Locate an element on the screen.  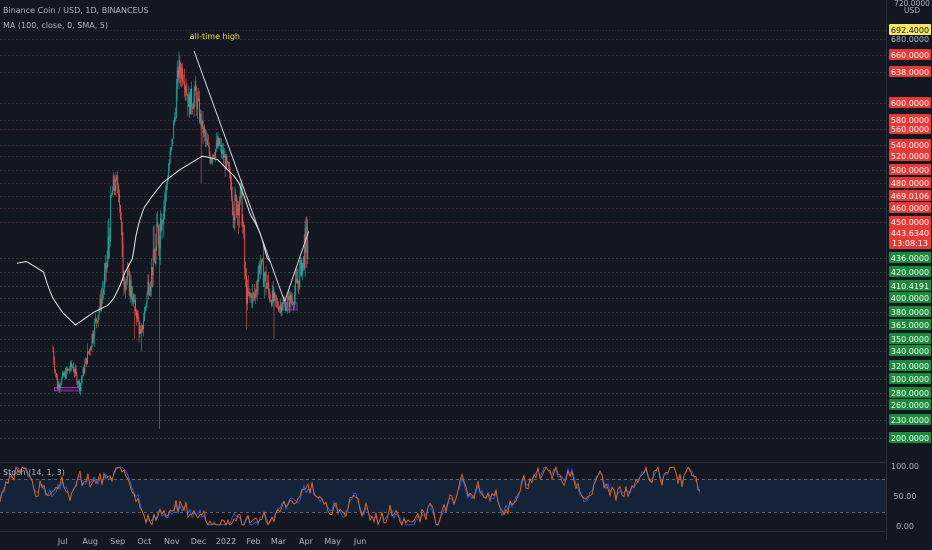
price-level-label: 469.0106 is located at coordinates (910, 196).